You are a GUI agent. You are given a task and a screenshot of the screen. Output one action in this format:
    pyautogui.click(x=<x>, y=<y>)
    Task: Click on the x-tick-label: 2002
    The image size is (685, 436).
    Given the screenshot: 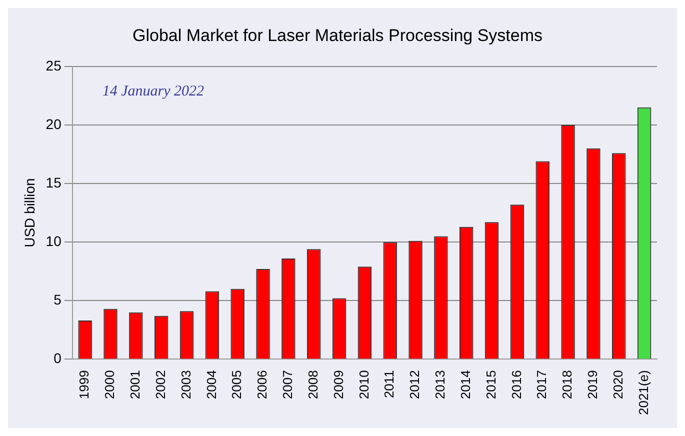 What is the action you would take?
    pyautogui.click(x=160, y=385)
    